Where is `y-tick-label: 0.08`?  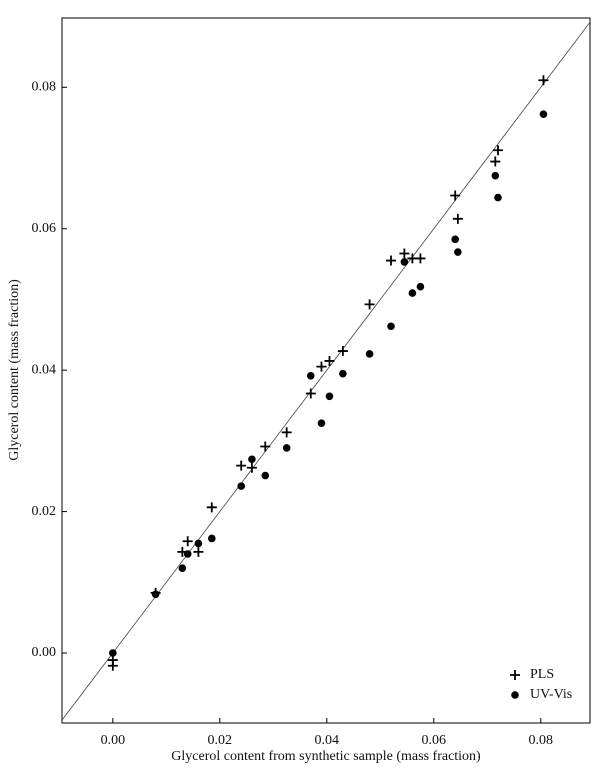
y-tick-label: 0.08 is located at coordinates (44, 87).